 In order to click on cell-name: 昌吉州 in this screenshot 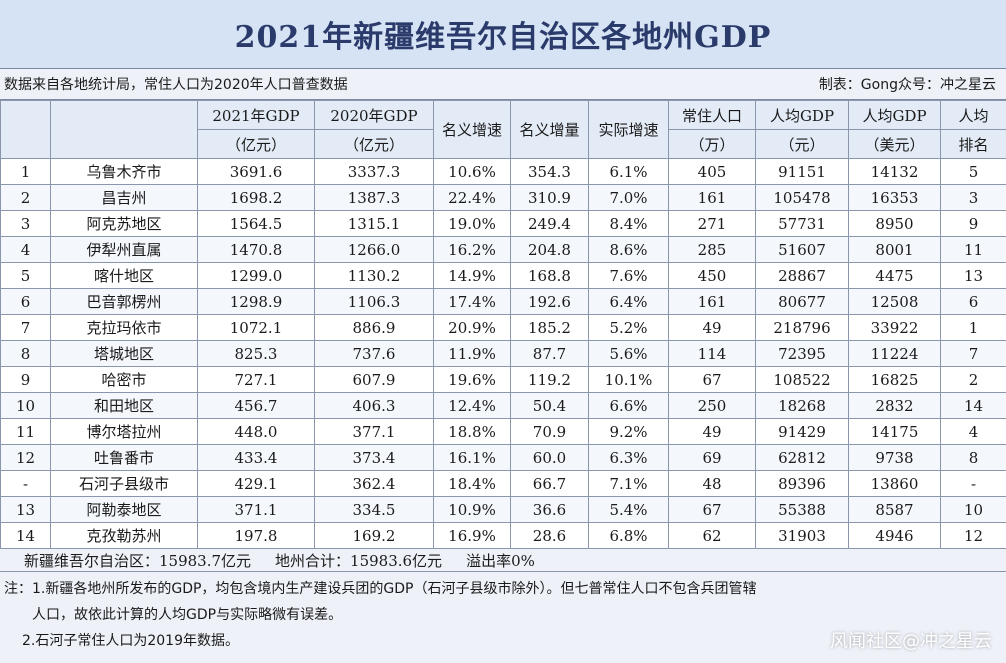, I will do `click(124, 197)`.